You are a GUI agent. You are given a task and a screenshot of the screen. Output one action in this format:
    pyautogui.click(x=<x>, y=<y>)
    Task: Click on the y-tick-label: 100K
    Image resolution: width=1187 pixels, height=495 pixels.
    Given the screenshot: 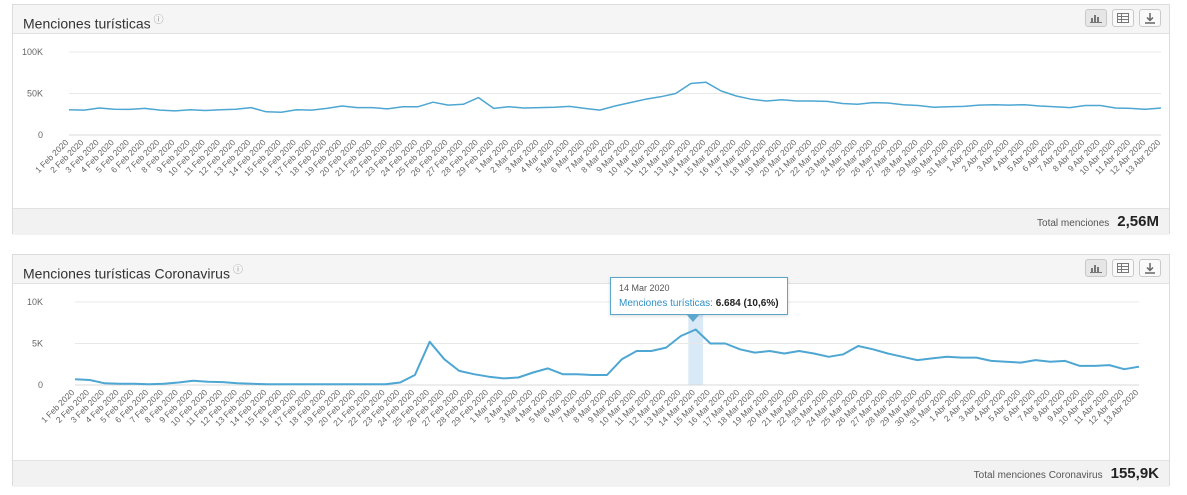 What is the action you would take?
    pyautogui.click(x=32, y=52)
    